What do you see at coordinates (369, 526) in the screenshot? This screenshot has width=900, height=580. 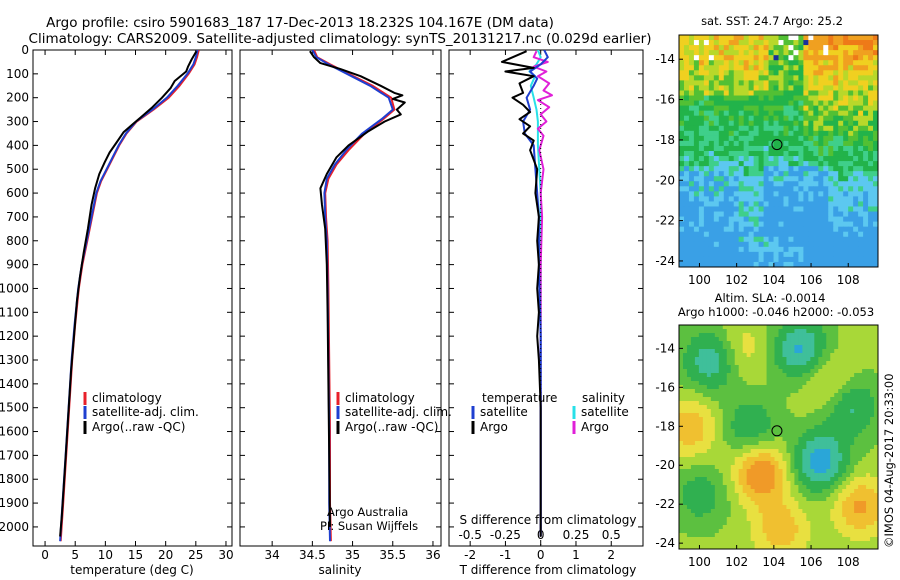 I see `annotation-pi: PI: Susan Wijffels` at bounding box center [369, 526].